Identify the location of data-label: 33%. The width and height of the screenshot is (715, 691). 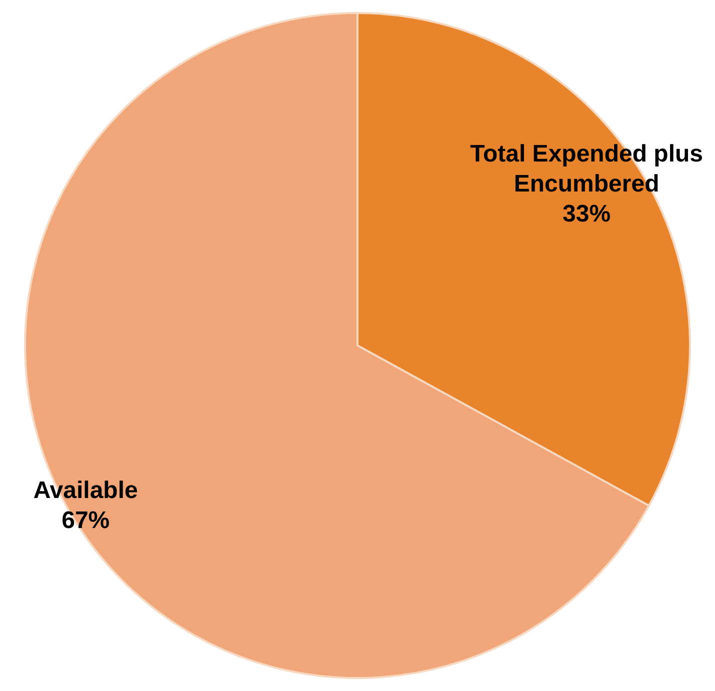
(586, 214).